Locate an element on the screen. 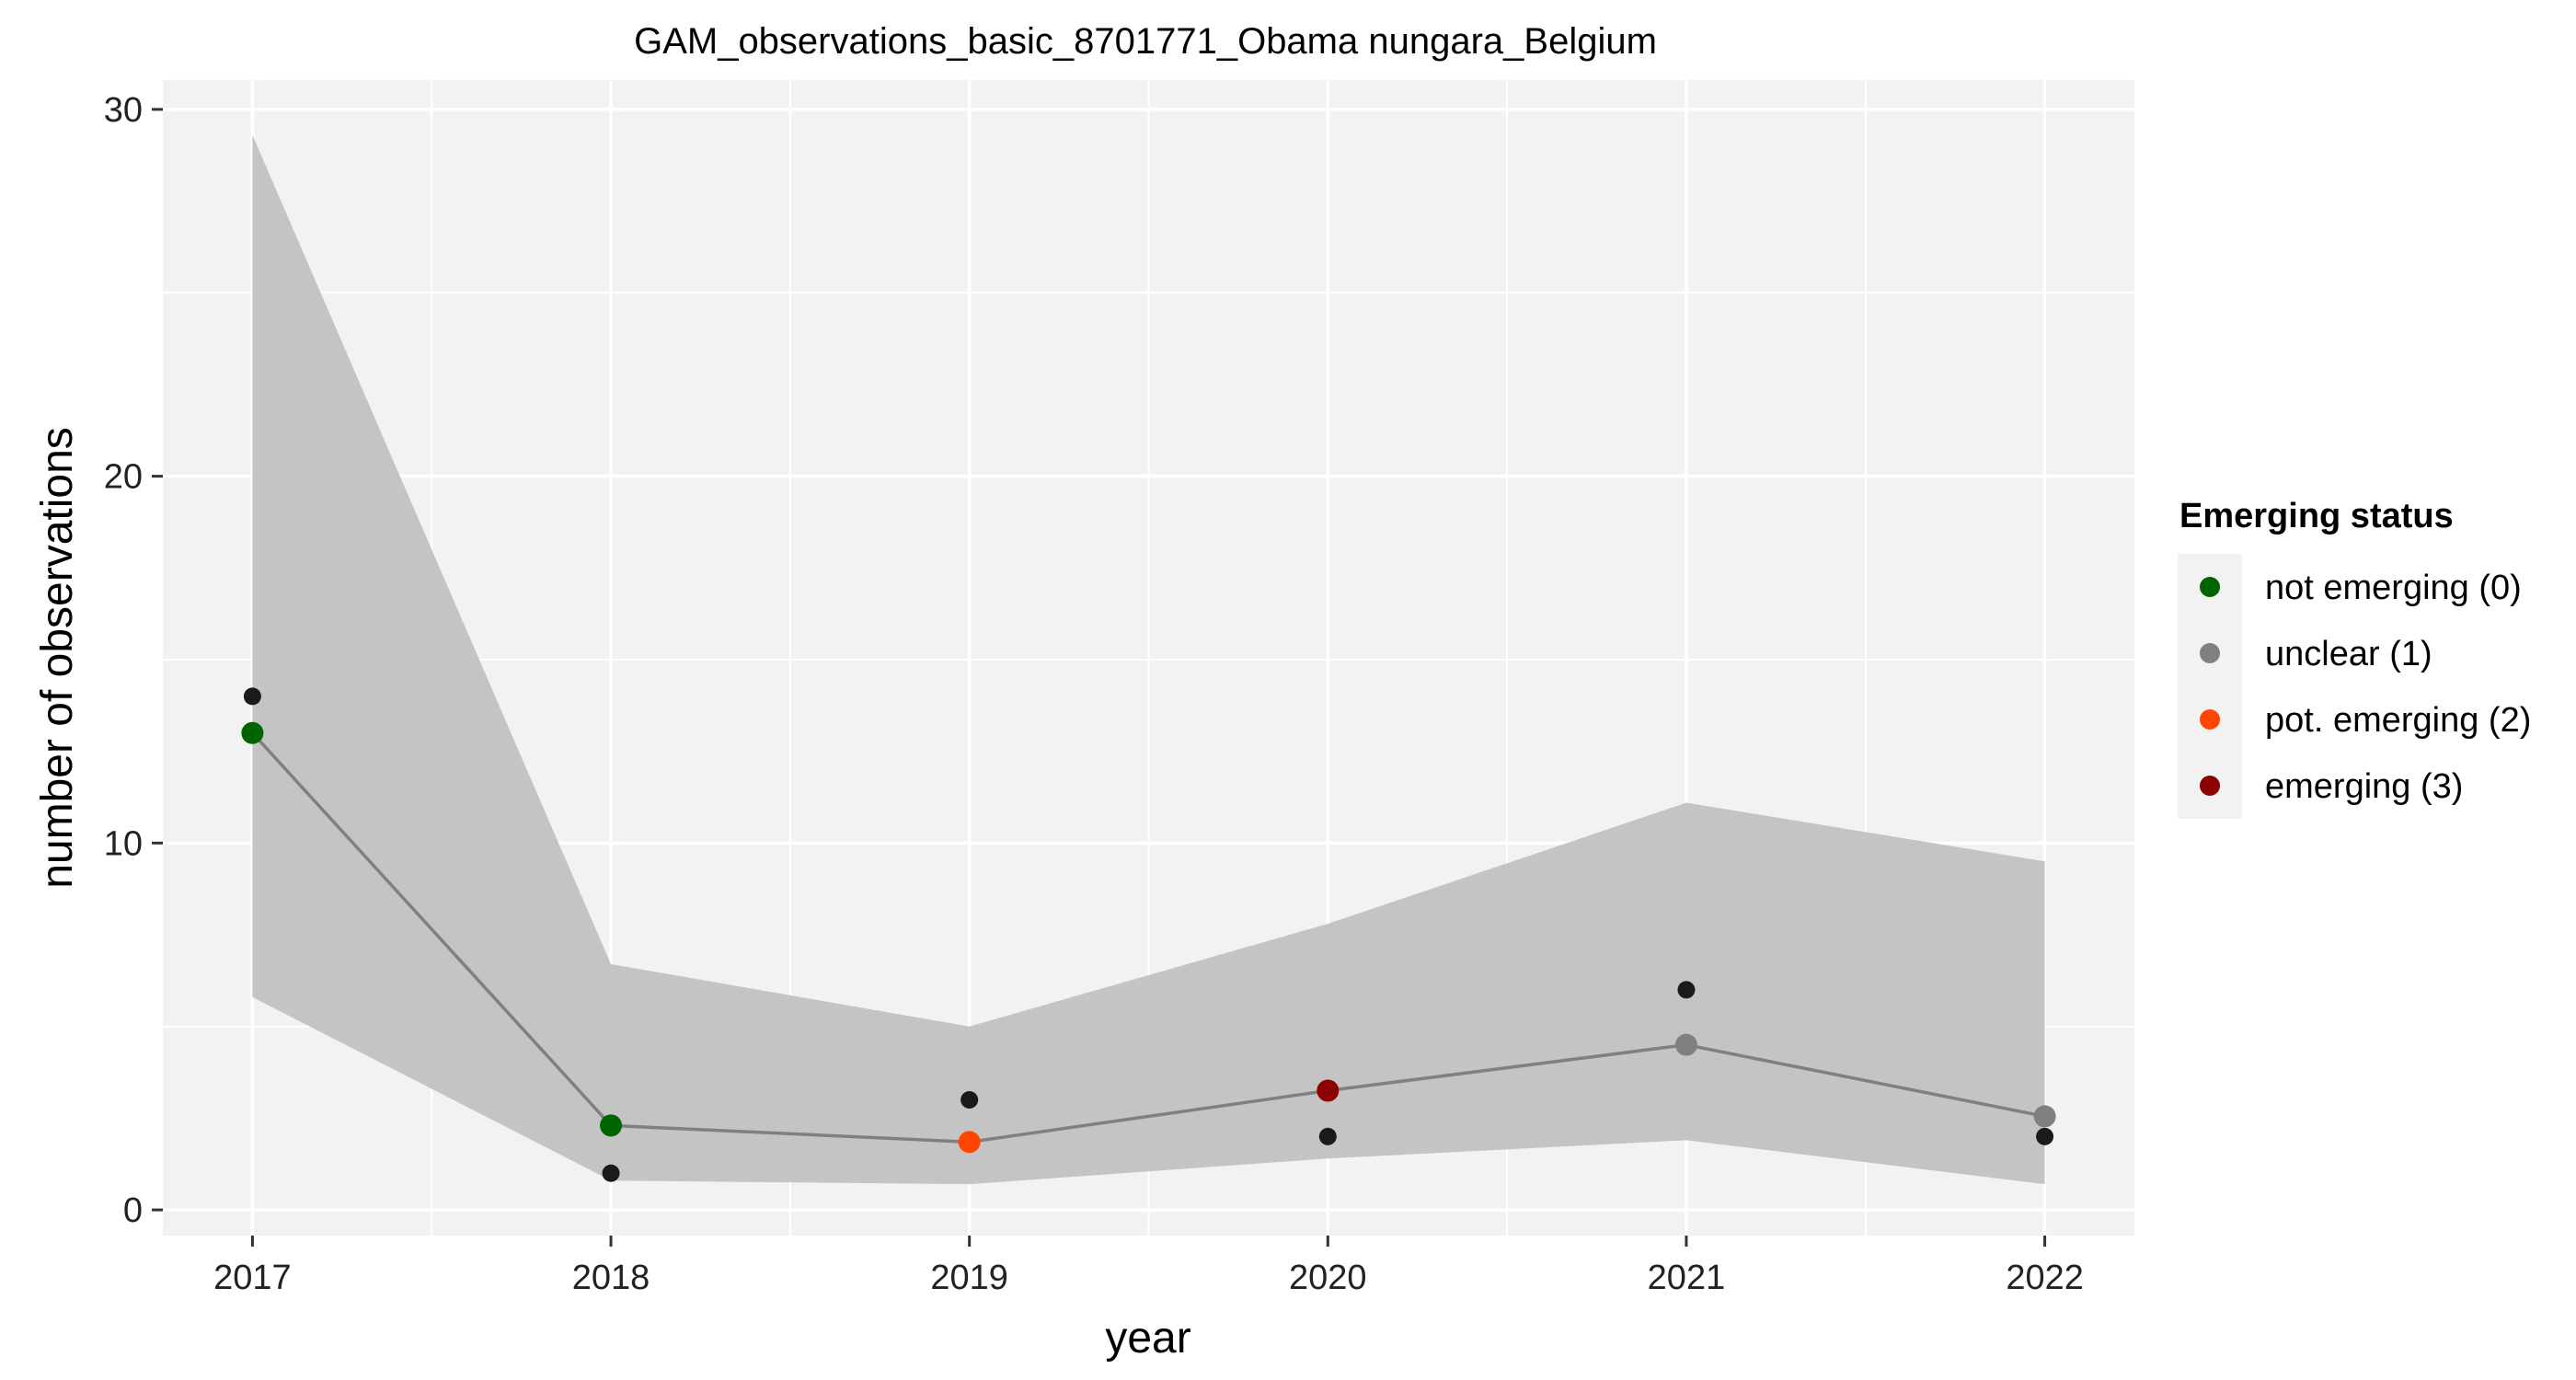 This screenshot has width=2576, height=1380. x-tick-label: 2018 is located at coordinates (611, 1278).